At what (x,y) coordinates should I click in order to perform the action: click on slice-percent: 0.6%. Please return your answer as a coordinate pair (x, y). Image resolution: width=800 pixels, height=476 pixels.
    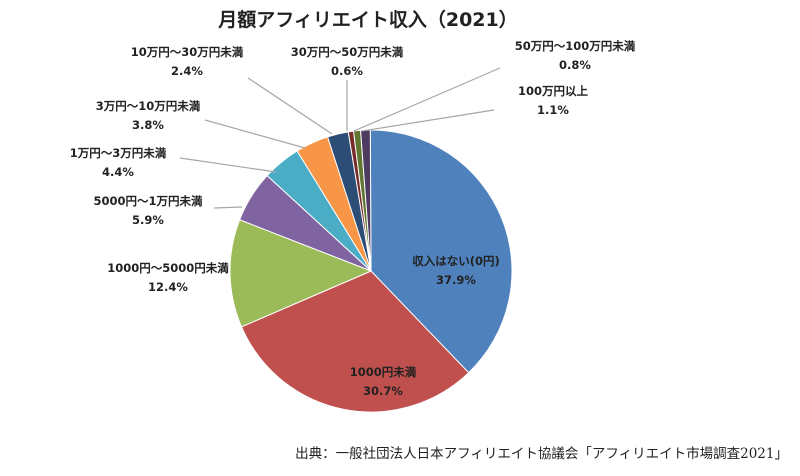
    Looking at the image, I should click on (347, 71).